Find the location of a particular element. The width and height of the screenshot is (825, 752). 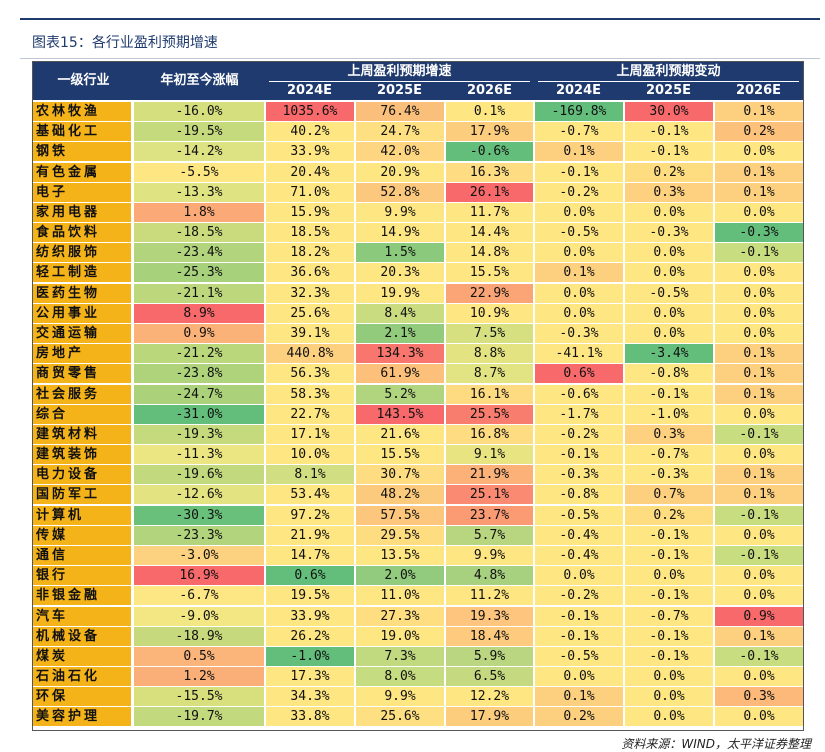

growth-2024-cell: 1035.6% is located at coordinates (310, 111).